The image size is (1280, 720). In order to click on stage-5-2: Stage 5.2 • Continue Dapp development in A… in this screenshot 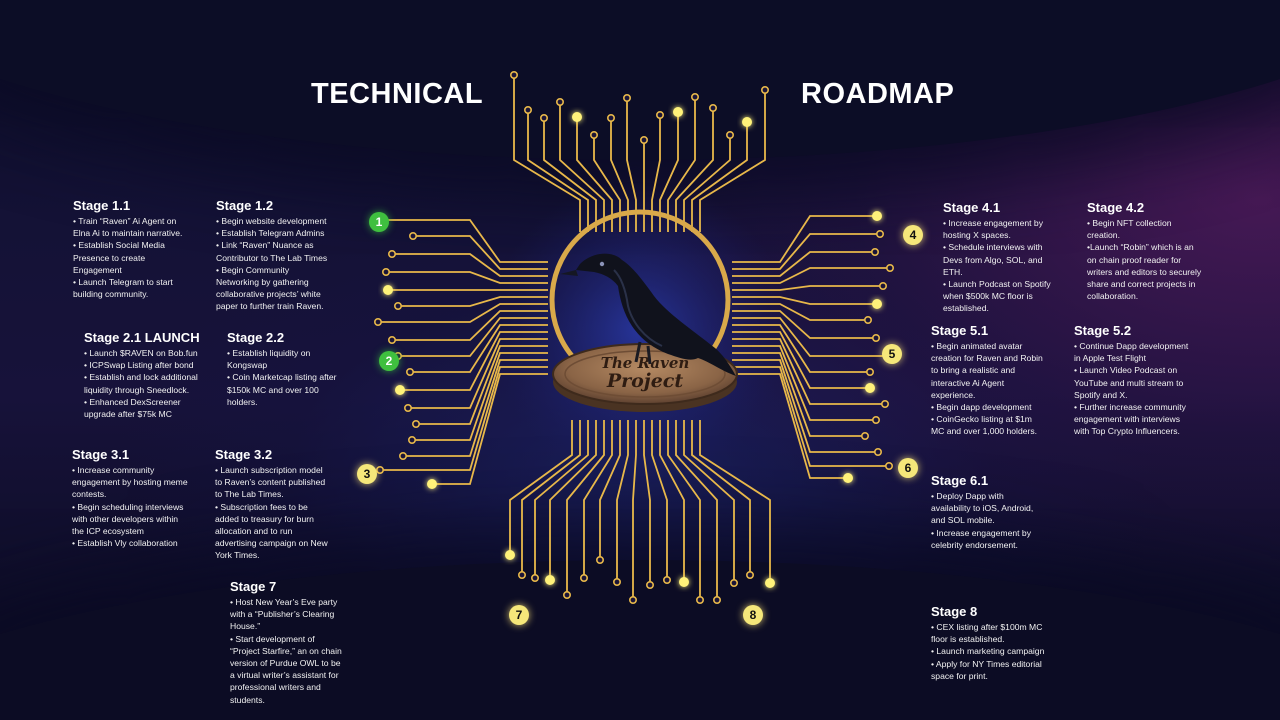, I will do `click(1141, 380)`.